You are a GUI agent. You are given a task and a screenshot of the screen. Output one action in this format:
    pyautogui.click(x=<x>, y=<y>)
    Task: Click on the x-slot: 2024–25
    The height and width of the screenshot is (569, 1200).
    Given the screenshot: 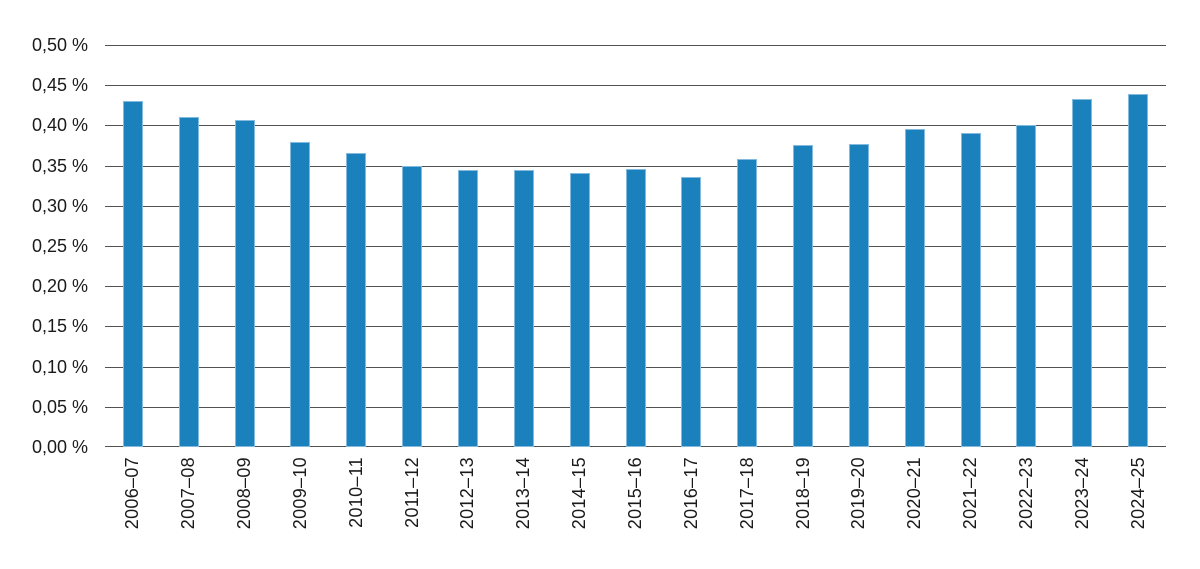 What is the action you would take?
    pyautogui.click(x=1138, y=502)
    